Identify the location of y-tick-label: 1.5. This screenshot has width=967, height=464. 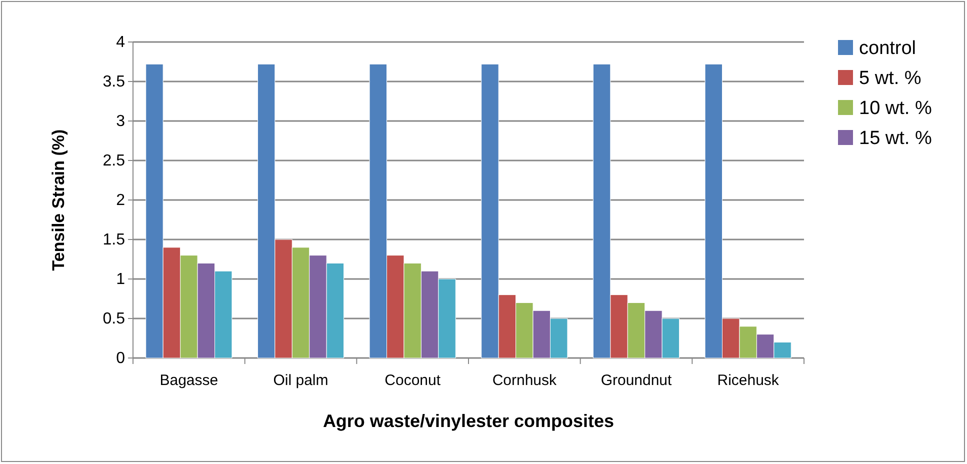
(114, 240).